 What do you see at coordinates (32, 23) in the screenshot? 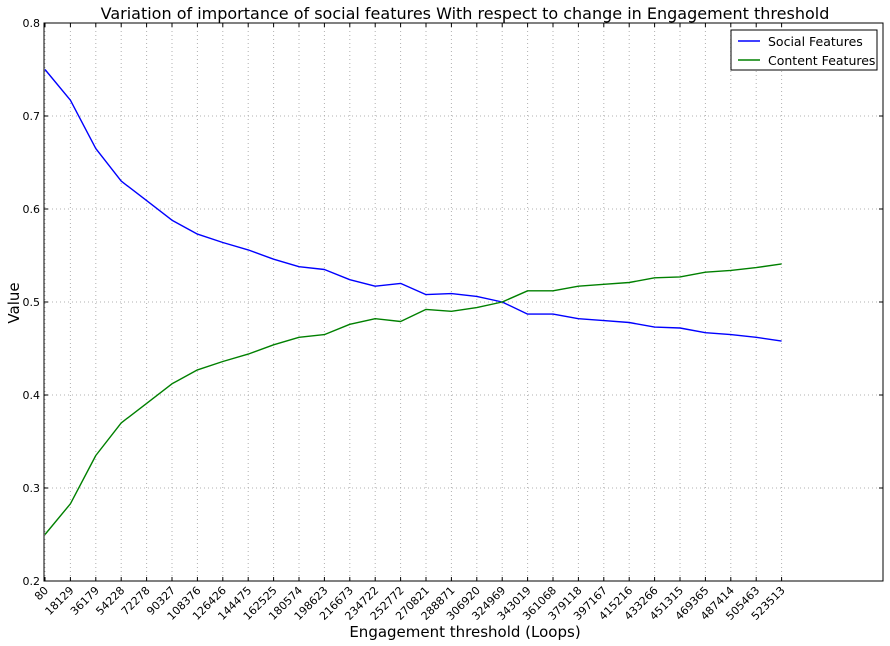
I see `y-tick-label: 0.8` at bounding box center [32, 23].